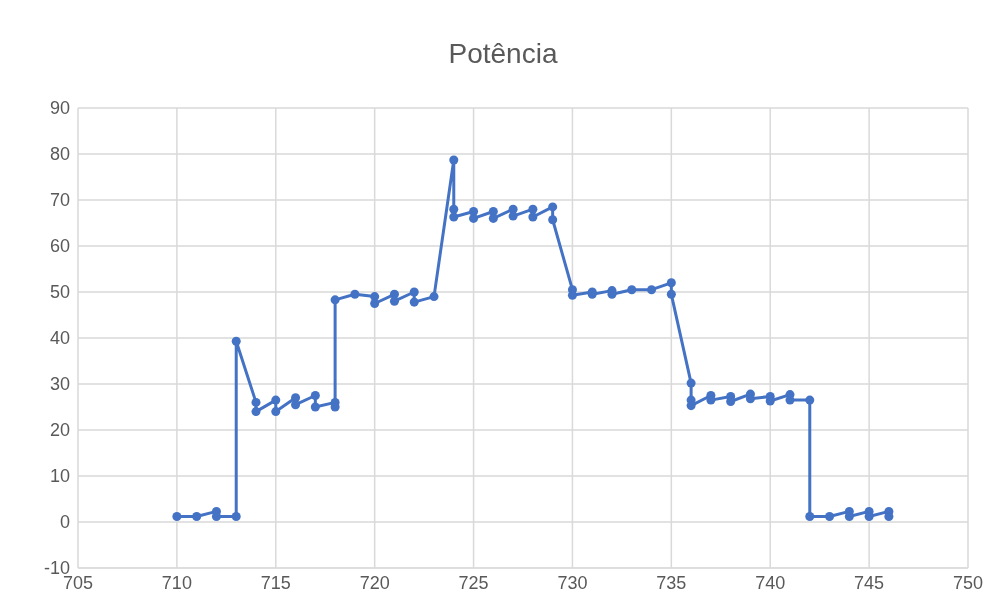 Image resolution: width=1008 pixels, height=605 pixels. I want to click on y-tick-label: 60, so click(59, 246).